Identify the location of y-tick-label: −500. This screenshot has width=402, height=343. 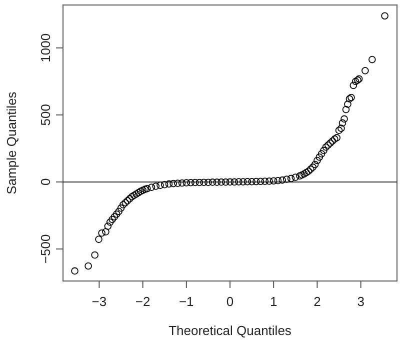
(45, 249).